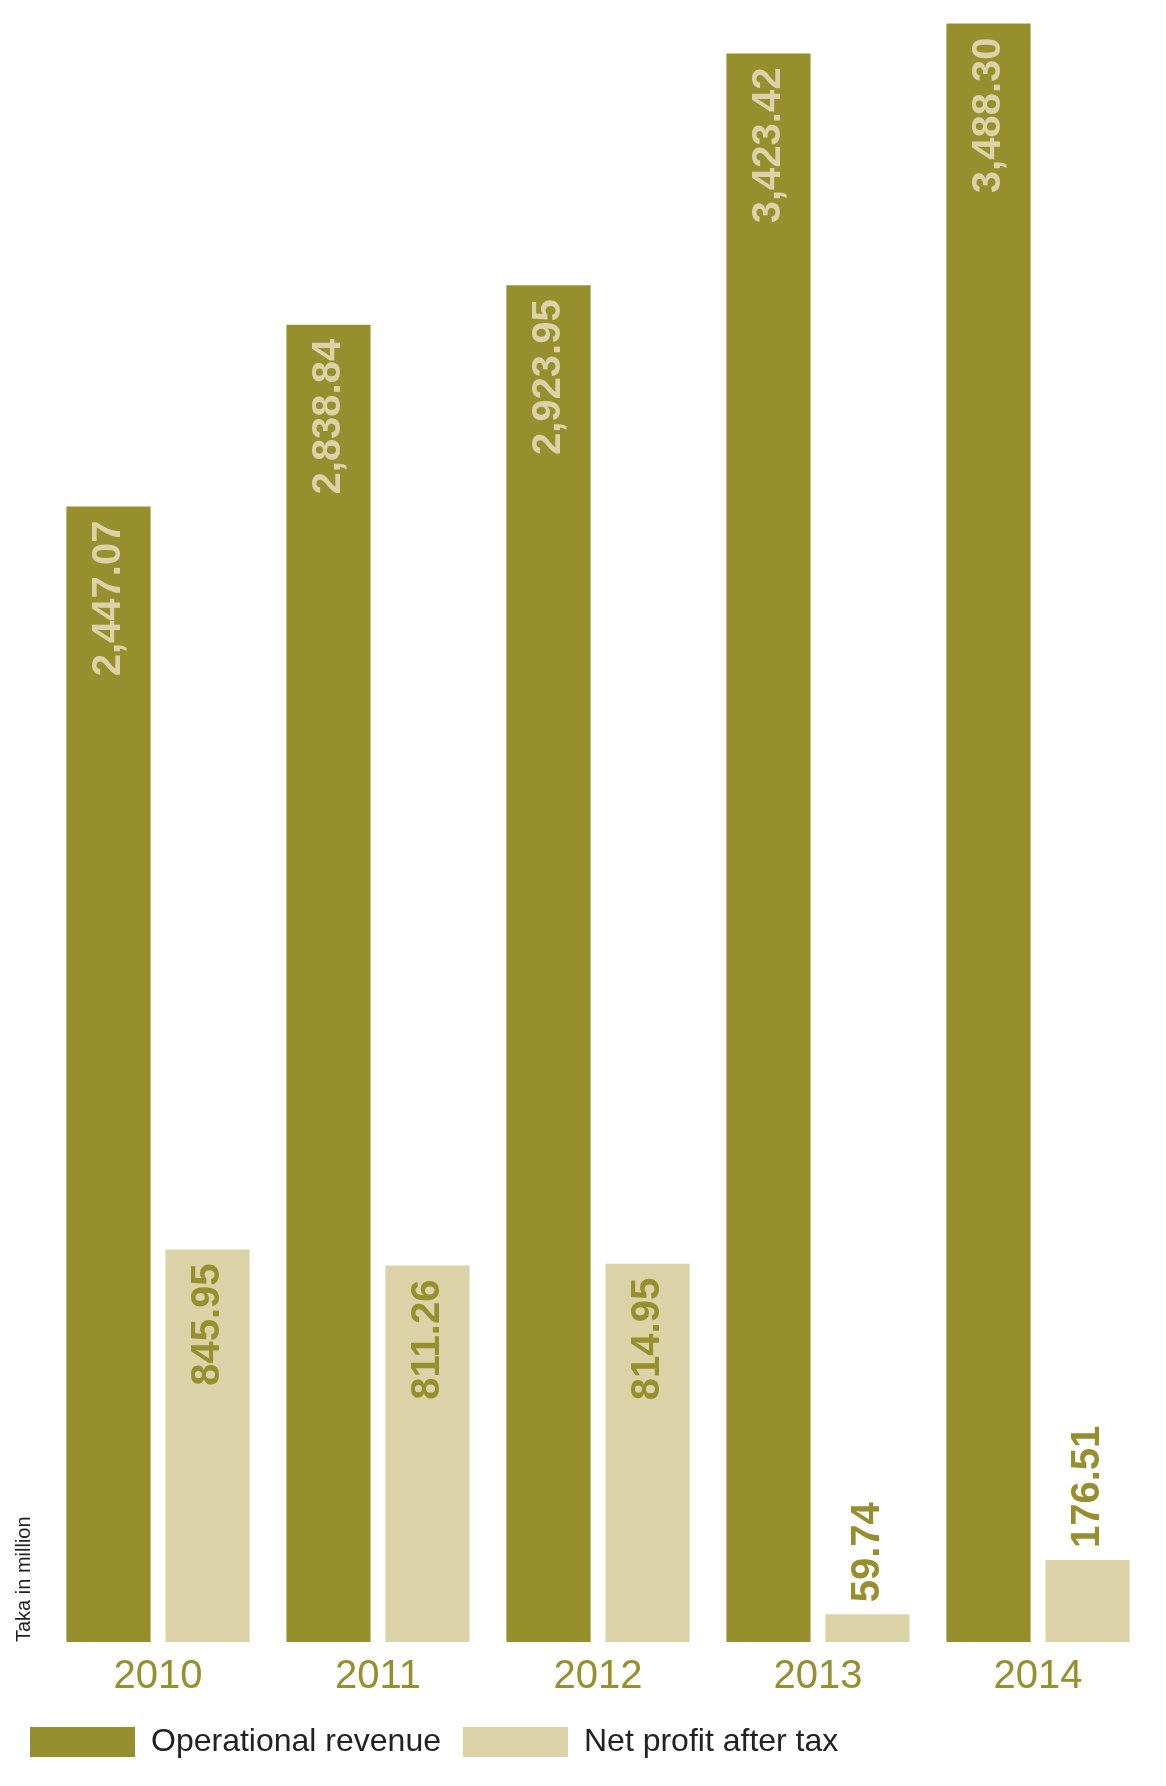 The width and height of the screenshot is (1166, 1786). I want to click on x-tick-label: 2012, so click(598, 1674).